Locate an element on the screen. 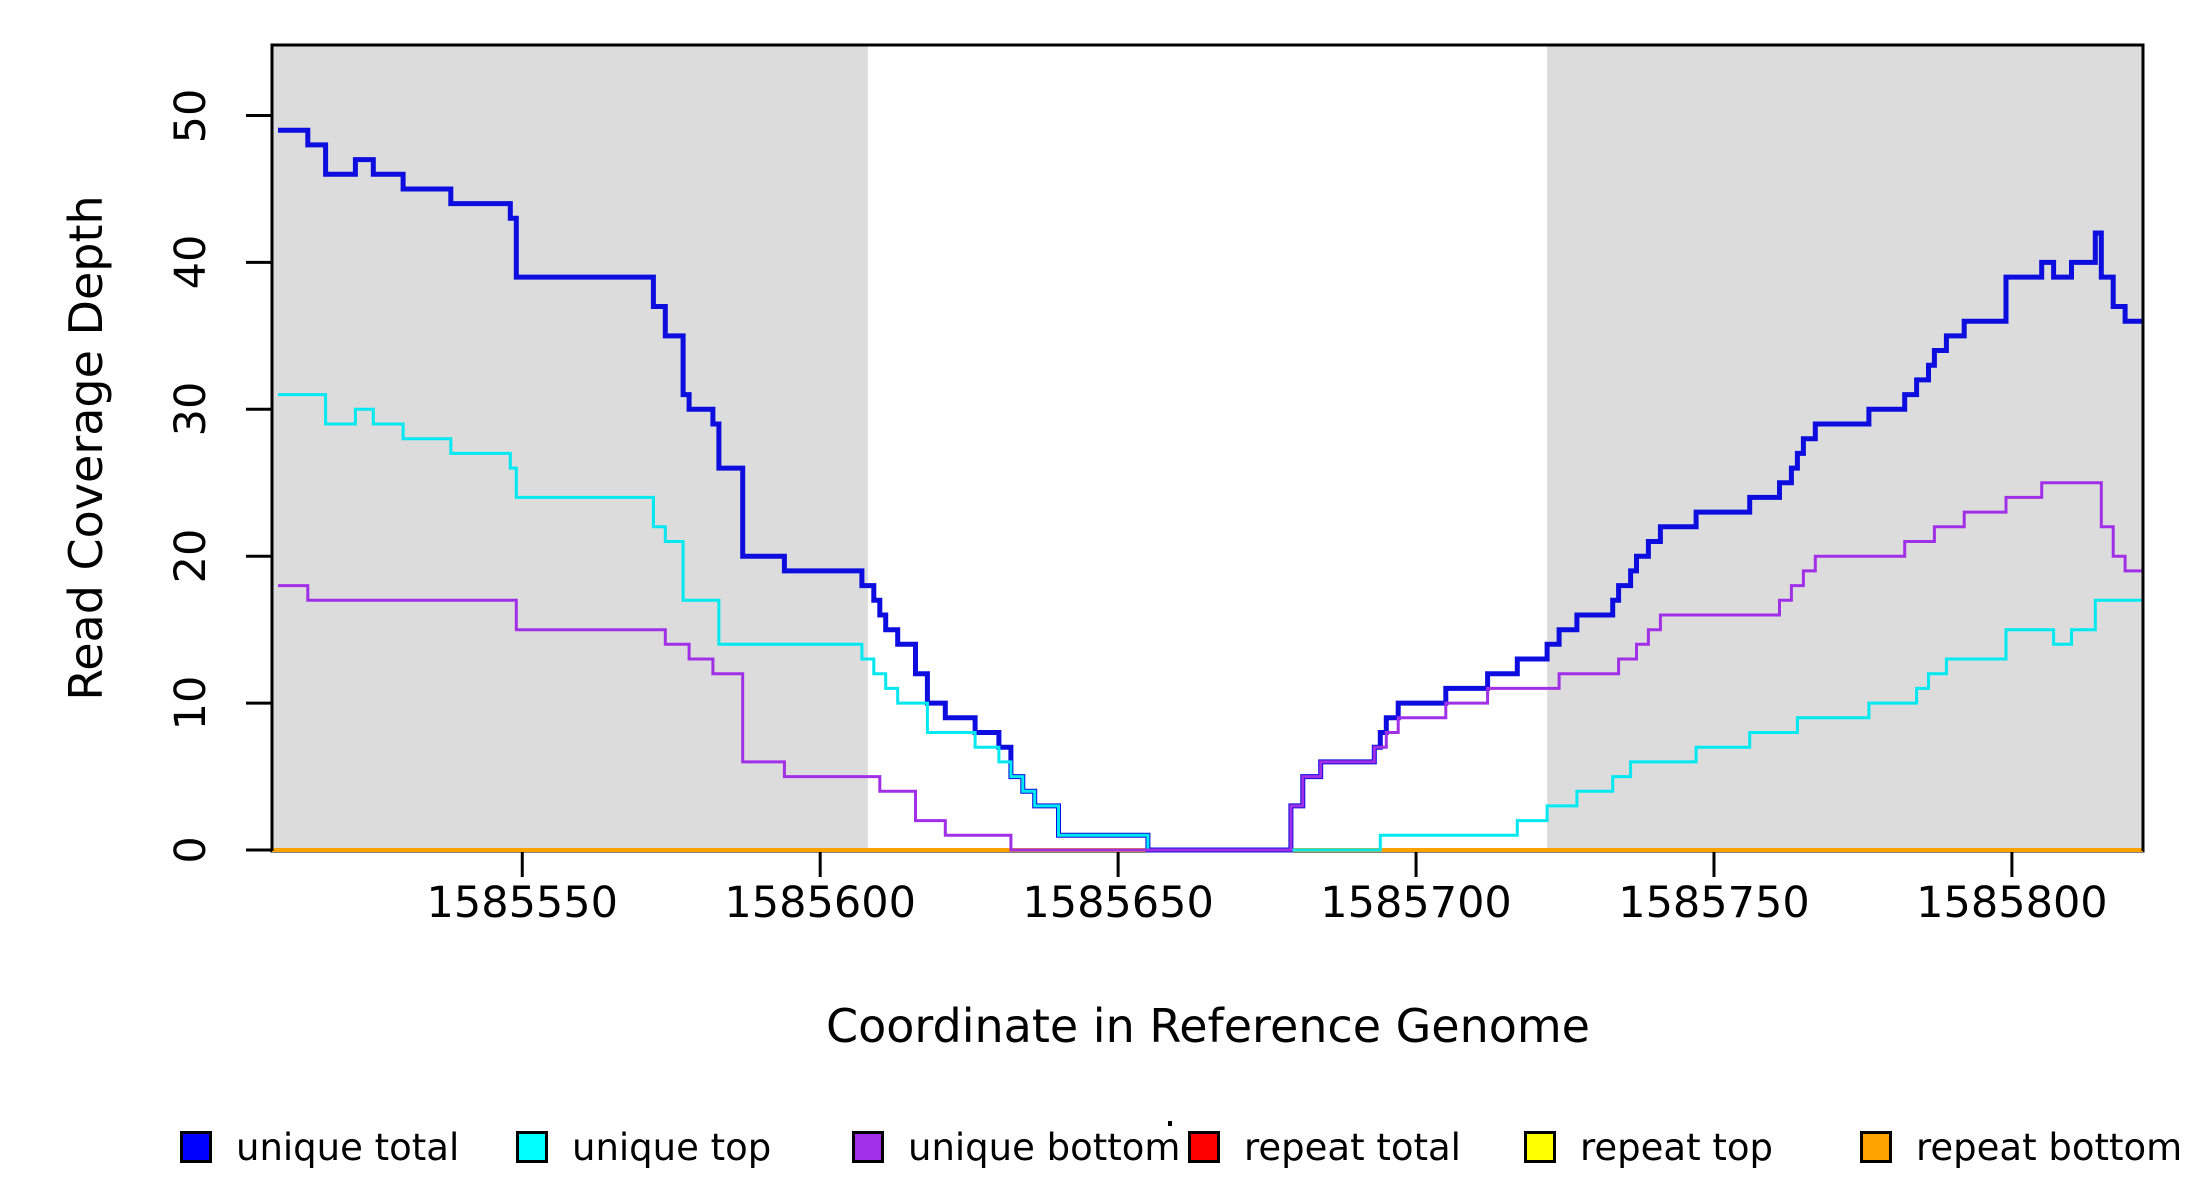  x-tick-label-1: 1585600 is located at coordinates (820, 903).